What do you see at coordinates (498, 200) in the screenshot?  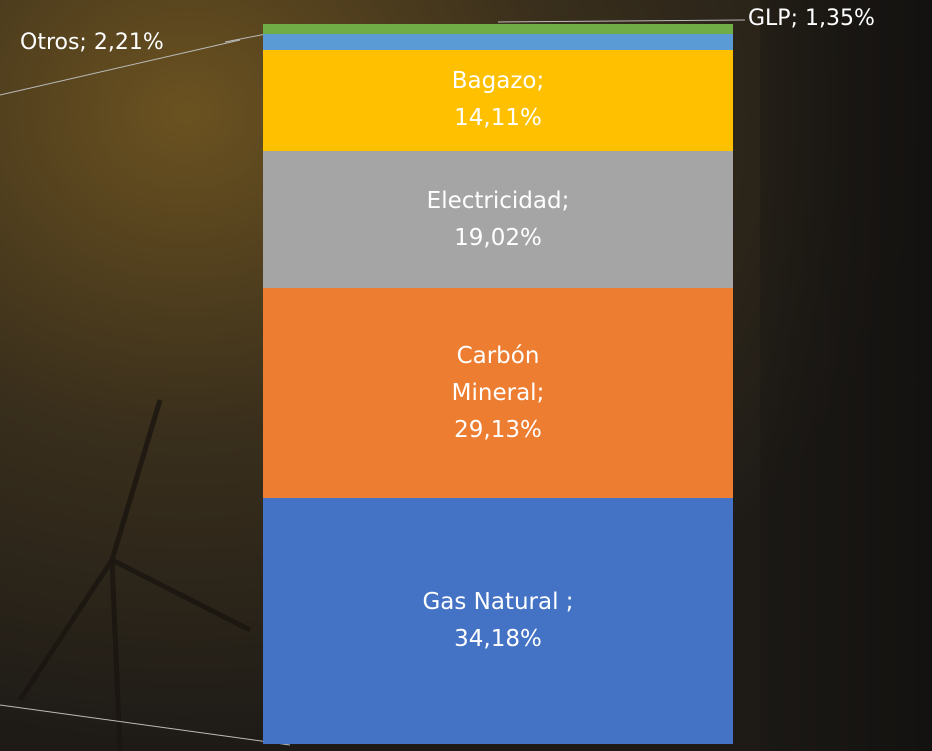 I see `label-part: Electricidad;` at bounding box center [498, 200].